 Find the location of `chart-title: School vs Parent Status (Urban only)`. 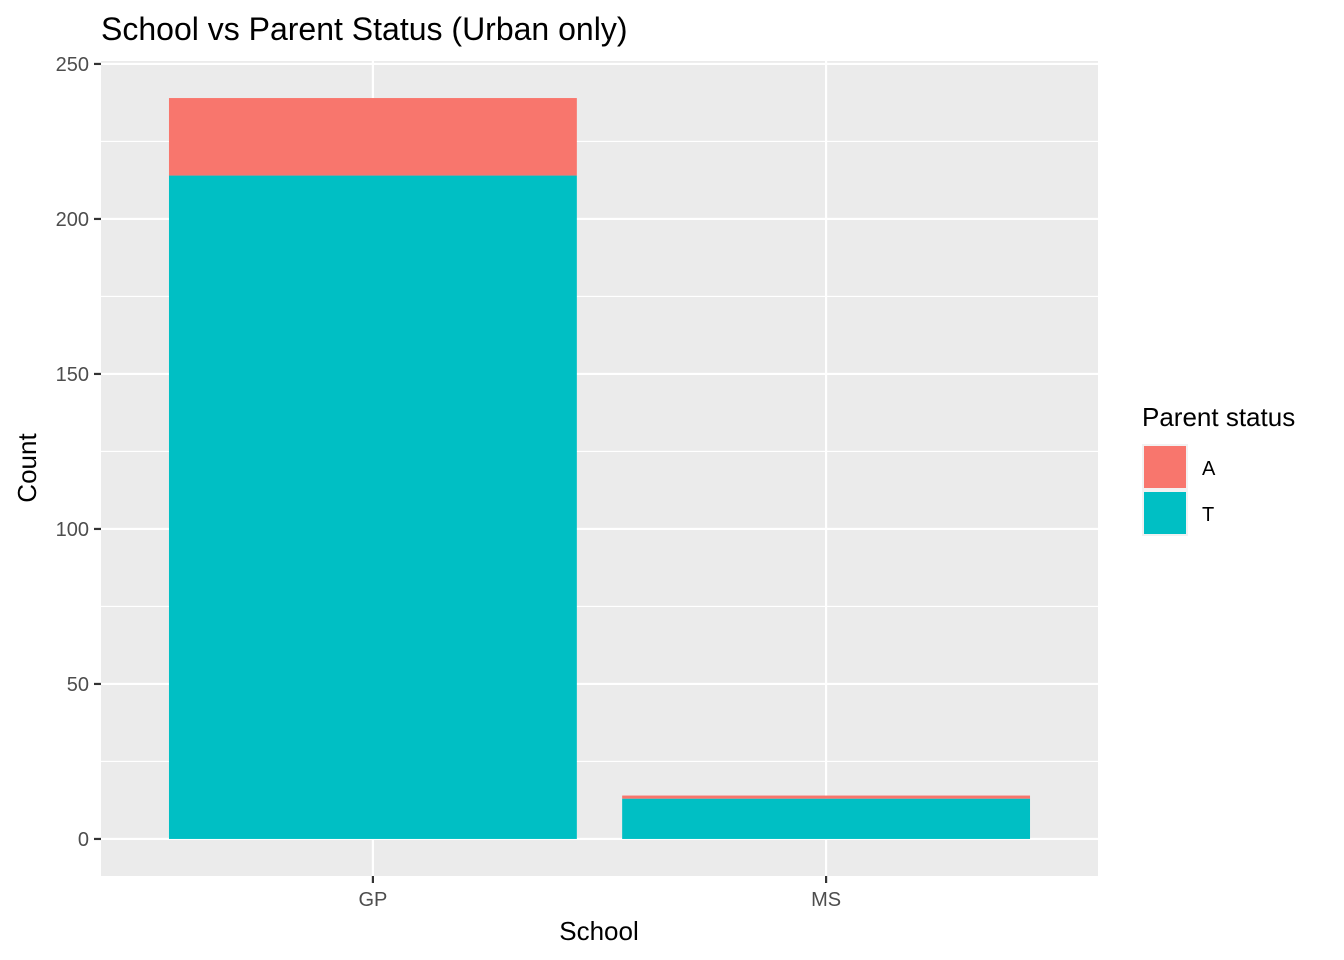

chart-title: School vs Parent Status (Urban only) is located at coordinates (364, 29).